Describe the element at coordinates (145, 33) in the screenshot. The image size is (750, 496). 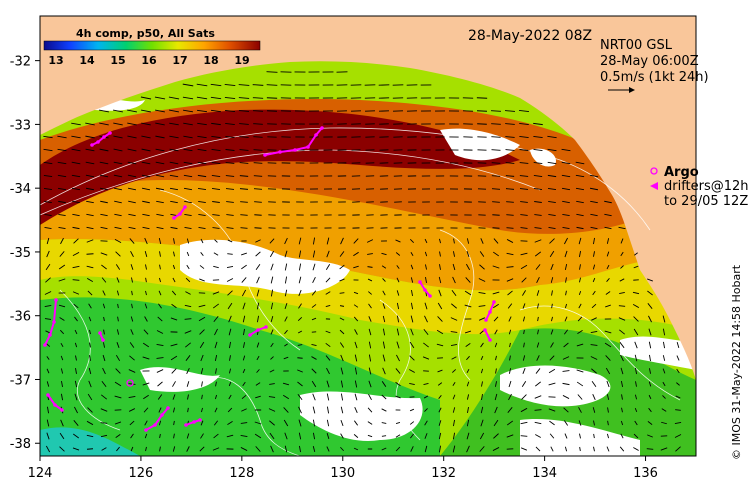
I see `colorbar-title: 4h comp, p50, All Sats` at that location.